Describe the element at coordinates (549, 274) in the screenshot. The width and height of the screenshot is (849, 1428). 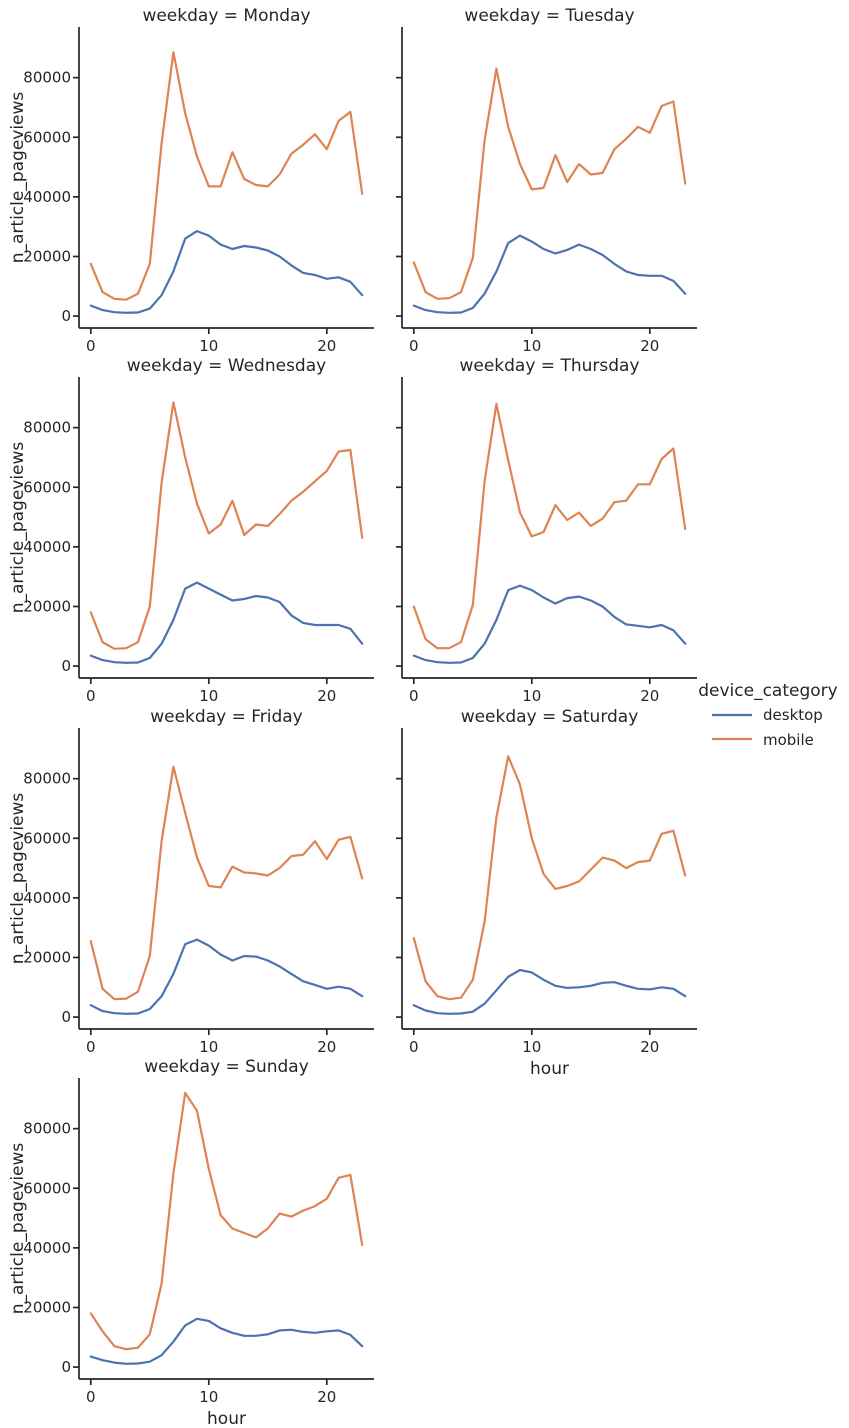
I see `series-line-desktop-tuesday` at that location.